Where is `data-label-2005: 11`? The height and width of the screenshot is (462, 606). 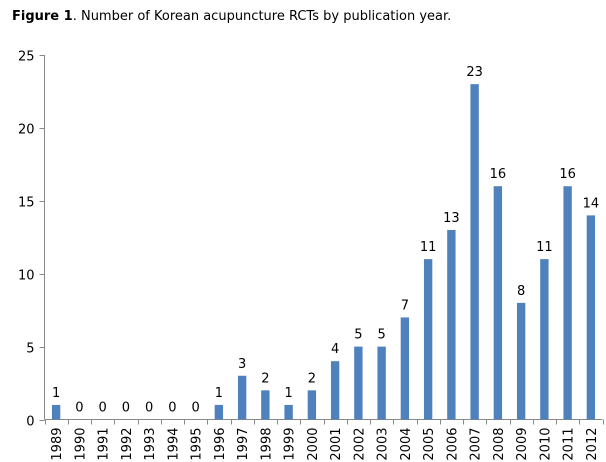
data-label-2005: 11 is located at coordinates (428, 247).